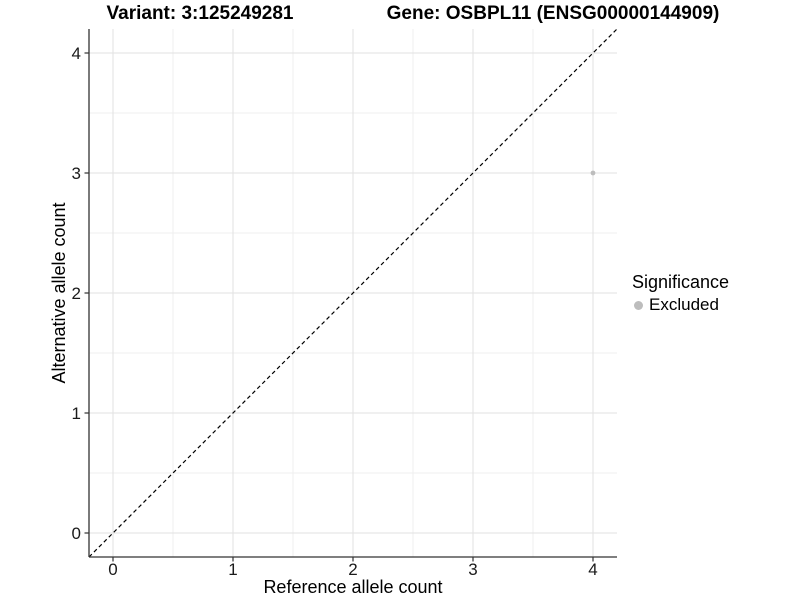 The height and width of the screenshot is (600, 800). Describe the element at coordinates (593, 173) in the screenshot. I see `data-point` at that location.